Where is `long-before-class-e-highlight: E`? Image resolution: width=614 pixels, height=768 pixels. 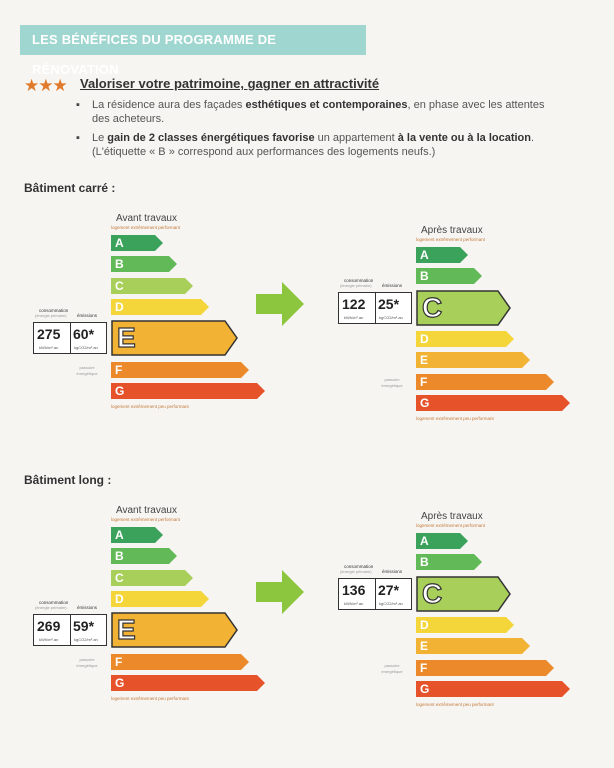 long-before-class-e-highlight: E is located at coordinates (174, 630).